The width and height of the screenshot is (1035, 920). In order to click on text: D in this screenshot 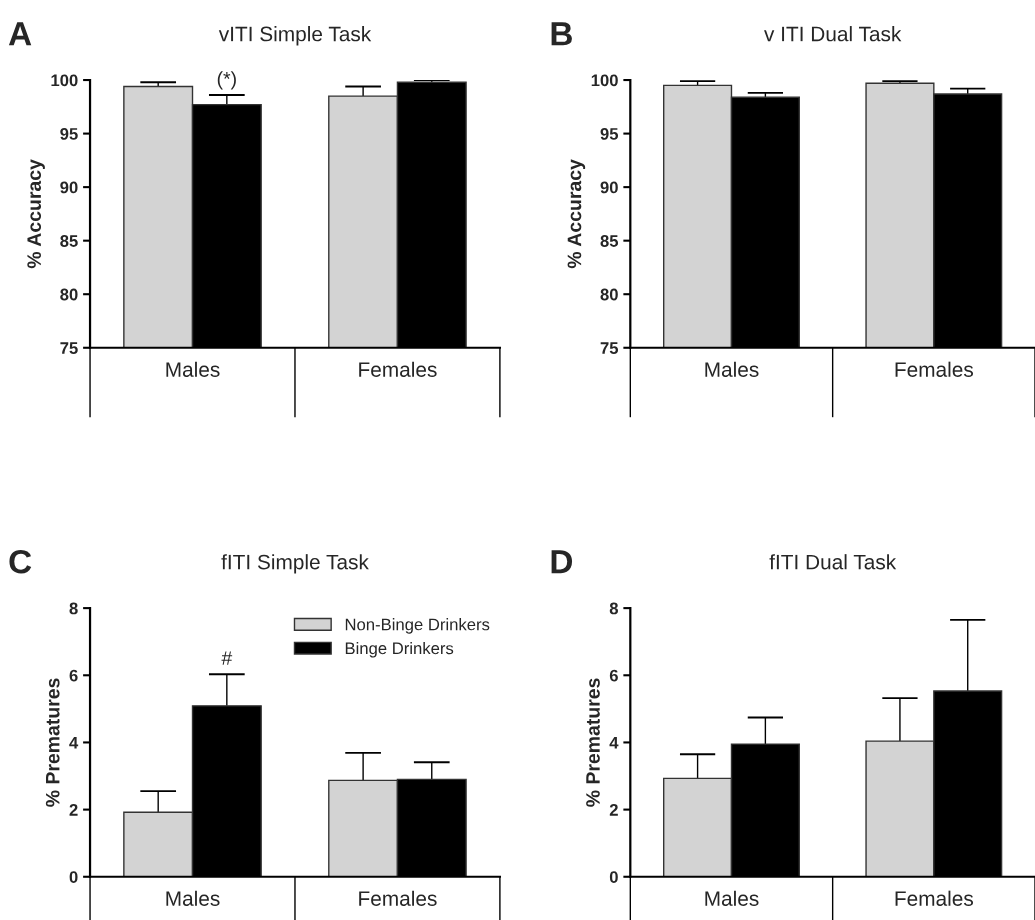, I will do `click(562, 562)`.